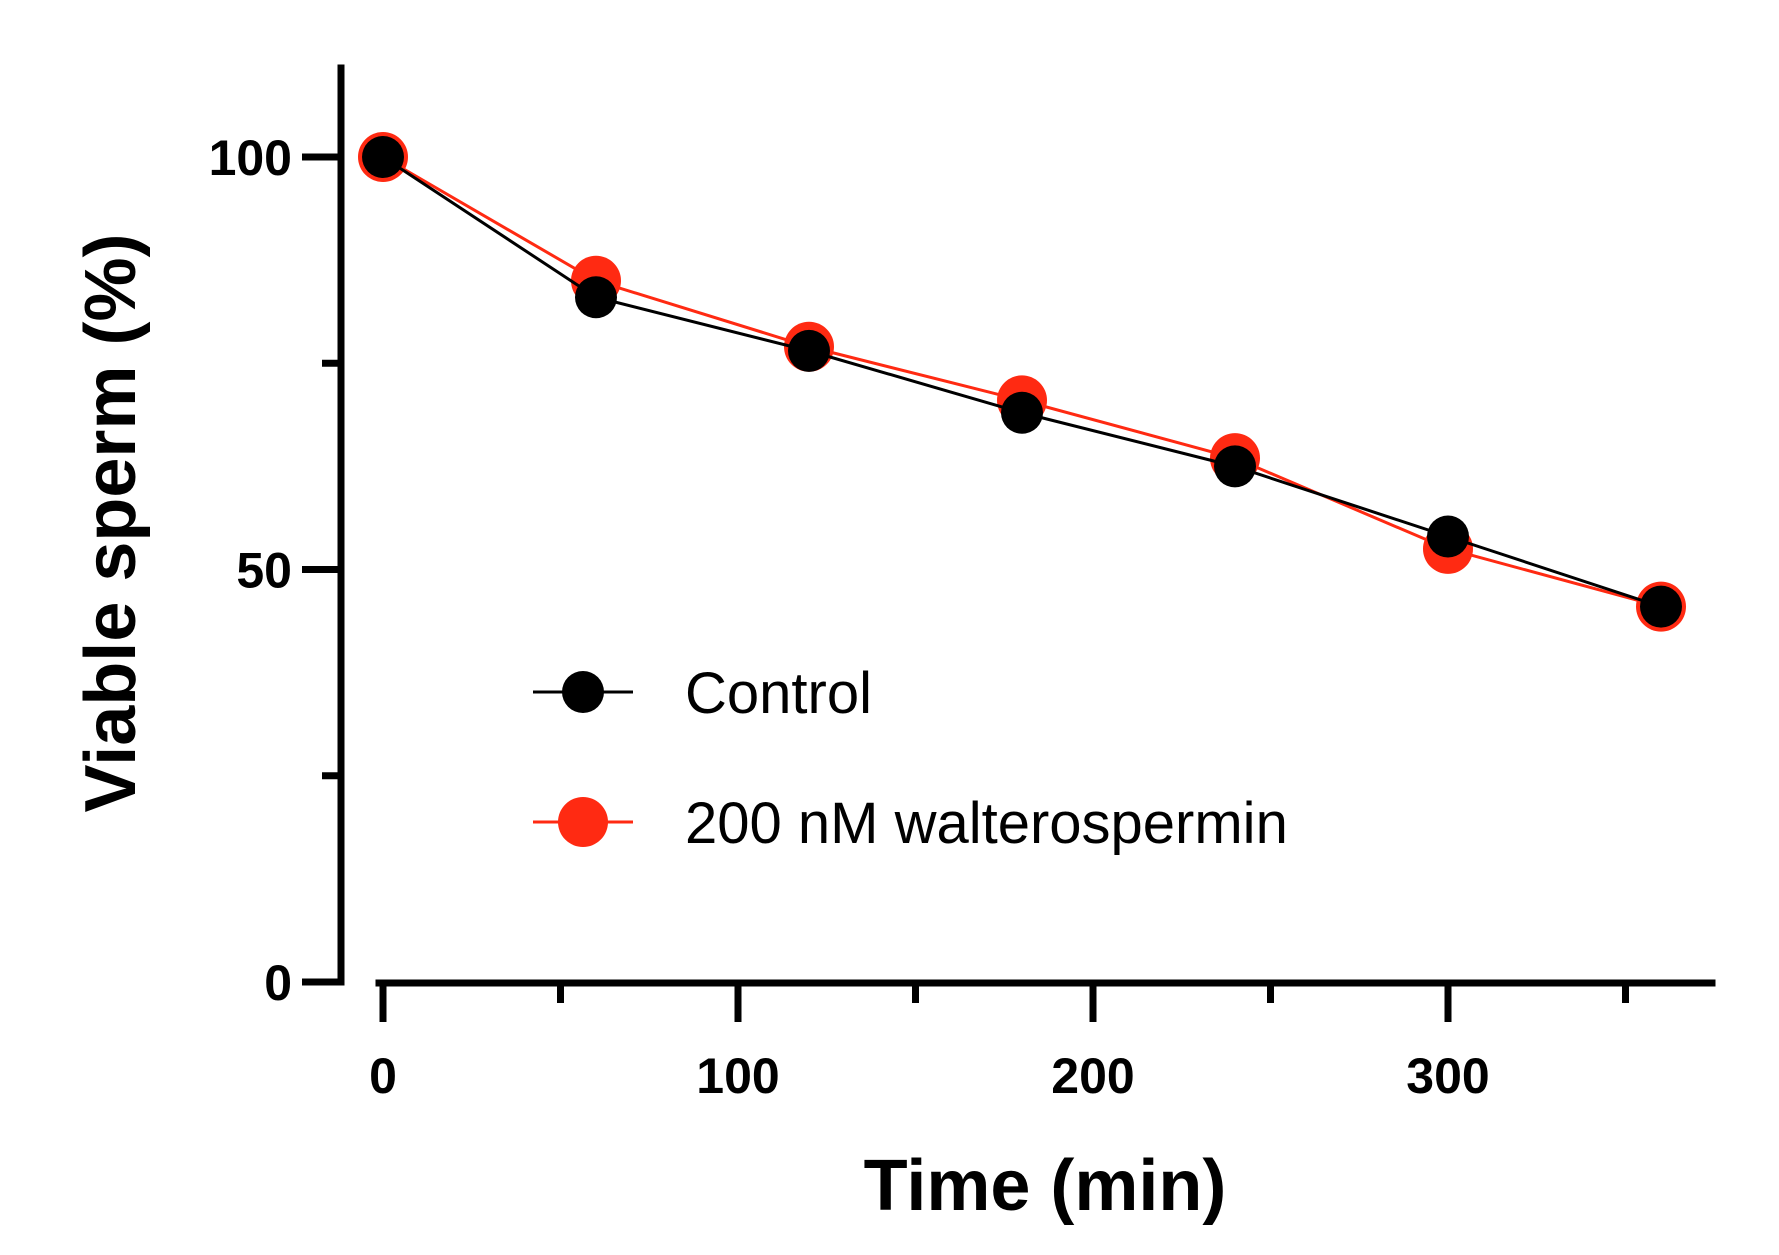 The width and height of the screenshot is (1779, 1255). What do you see at coordinates (737, 1076) in the screenshot?
I see `x-tick-label: 100` at bounding box center [737, 1076].